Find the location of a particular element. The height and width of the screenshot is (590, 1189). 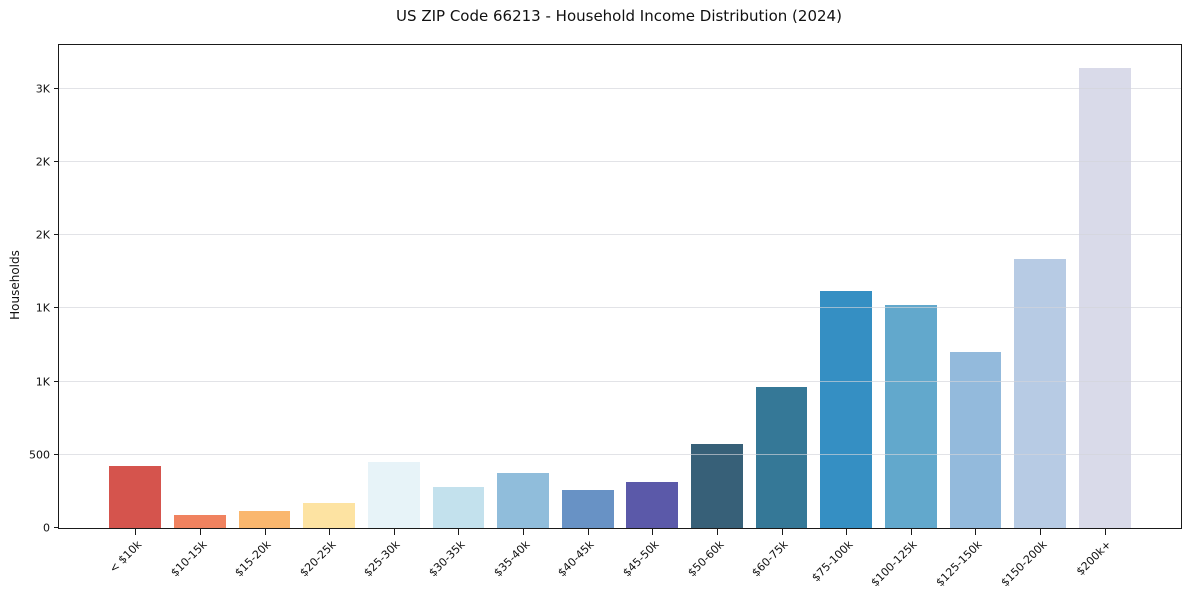

bar-slot: $125-150k is located at coordinates (970, 317).